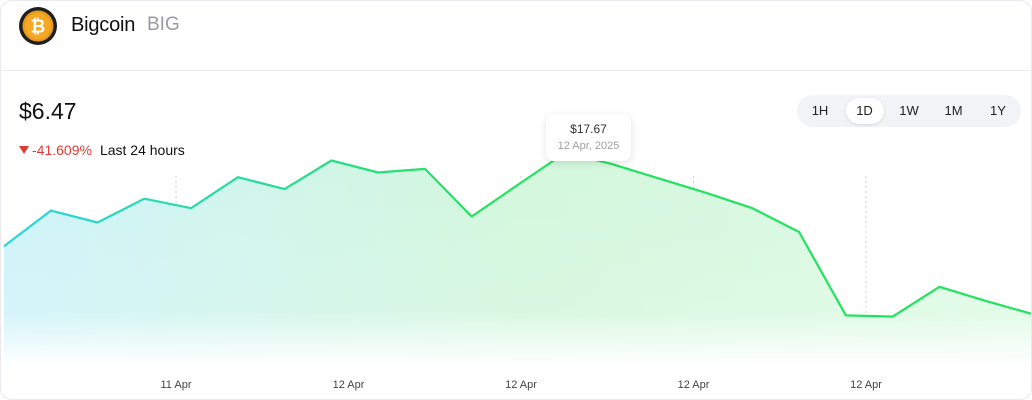 The width and height of the screenshot is (1032, 400). I want to click on range-button-1w: 1W, so click(909, 110).